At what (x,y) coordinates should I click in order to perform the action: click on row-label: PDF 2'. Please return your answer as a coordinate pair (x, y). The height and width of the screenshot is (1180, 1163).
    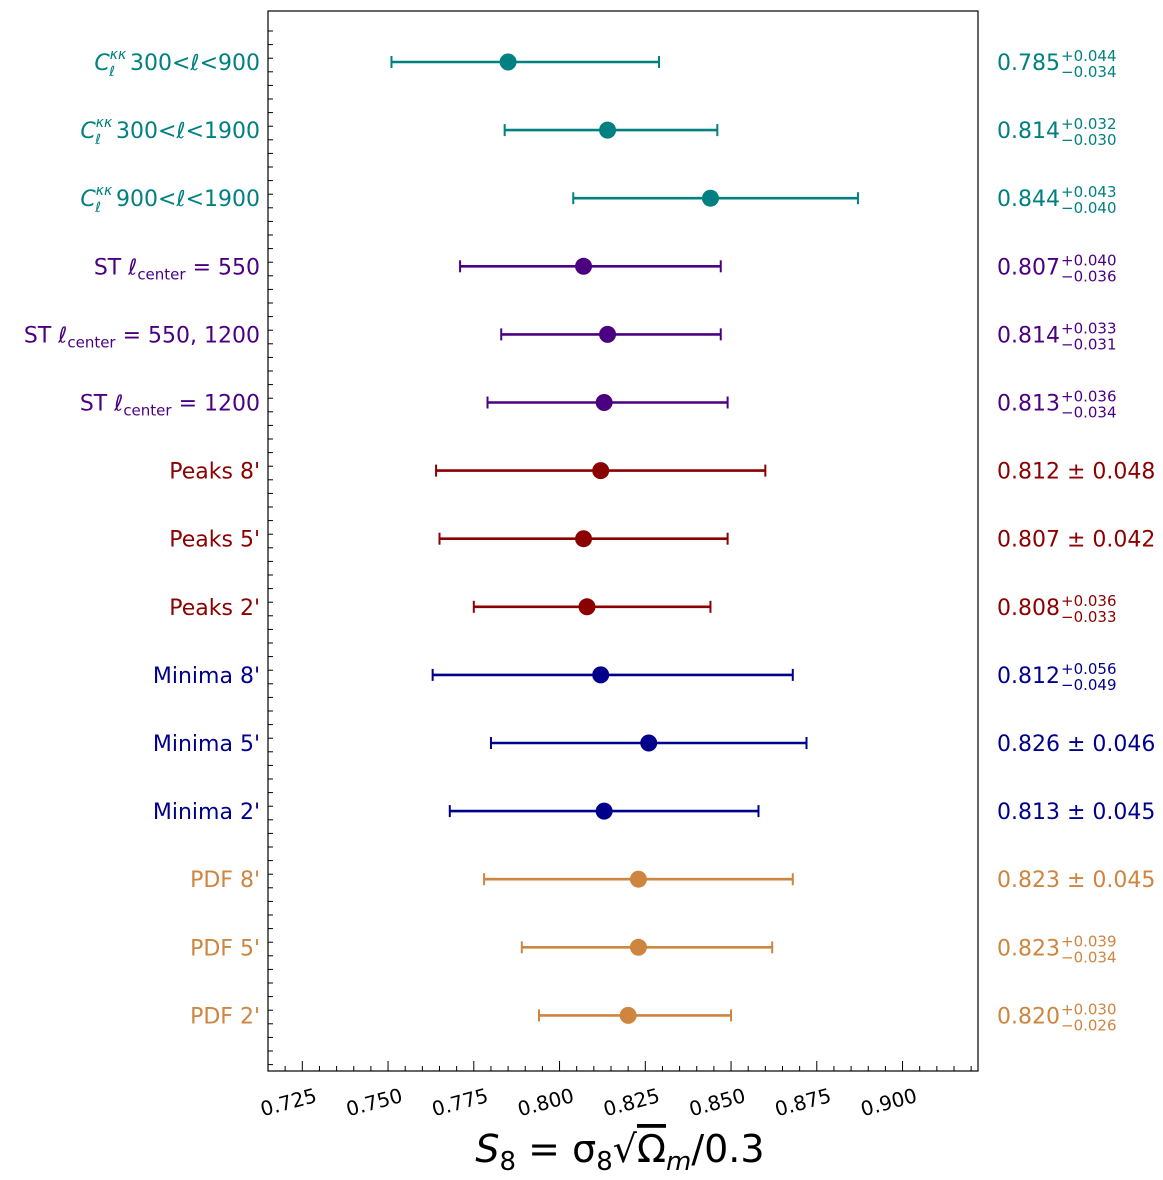
    Looking at the image, I should click on (225, 1016).